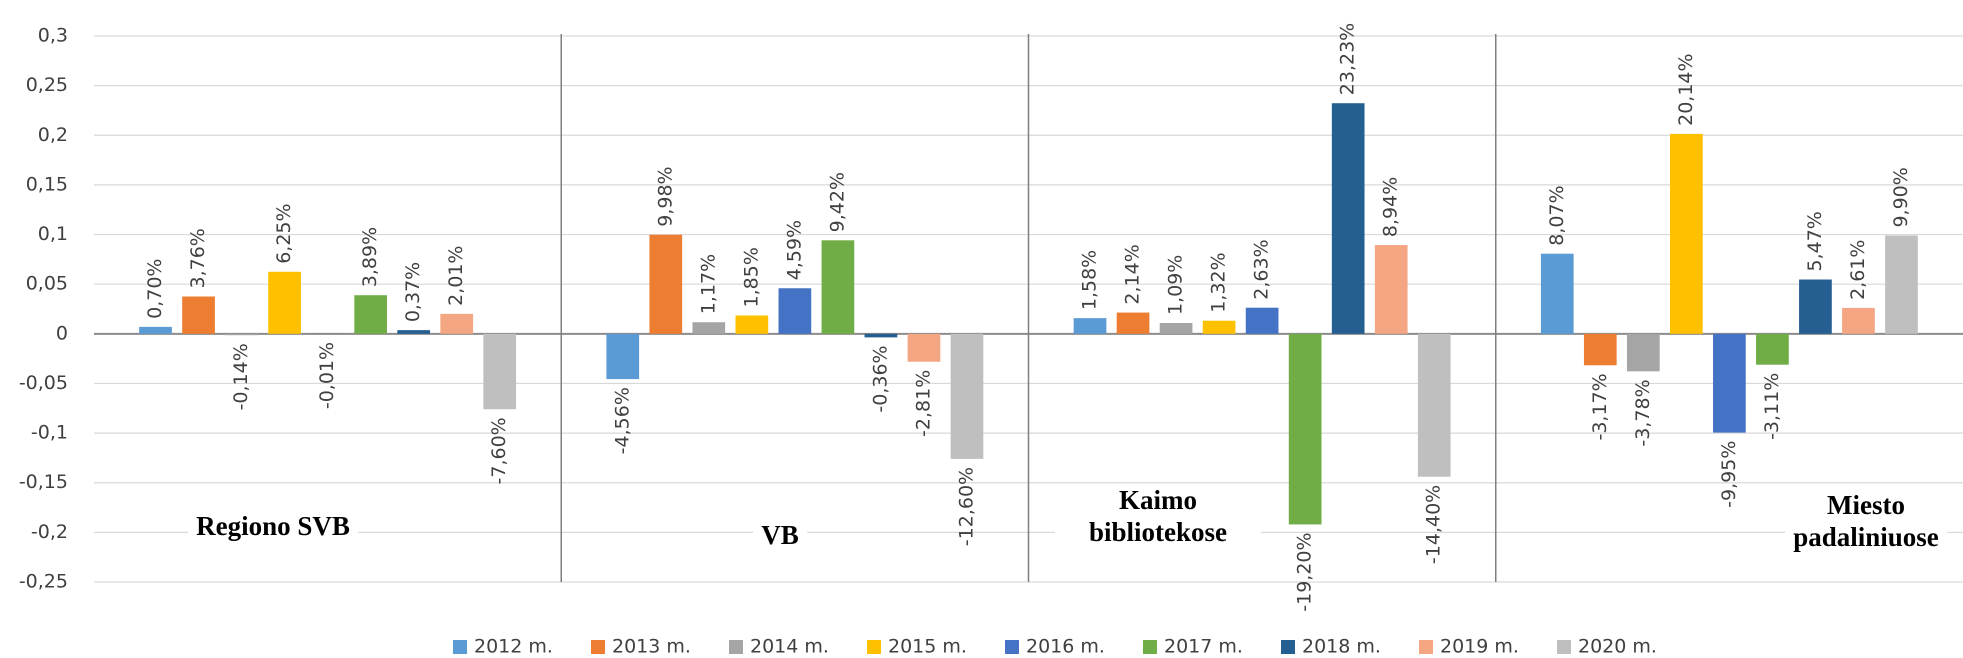 The image size is (1963, 658). I want to click on data-label: 2,14%, so click(1133, 274).